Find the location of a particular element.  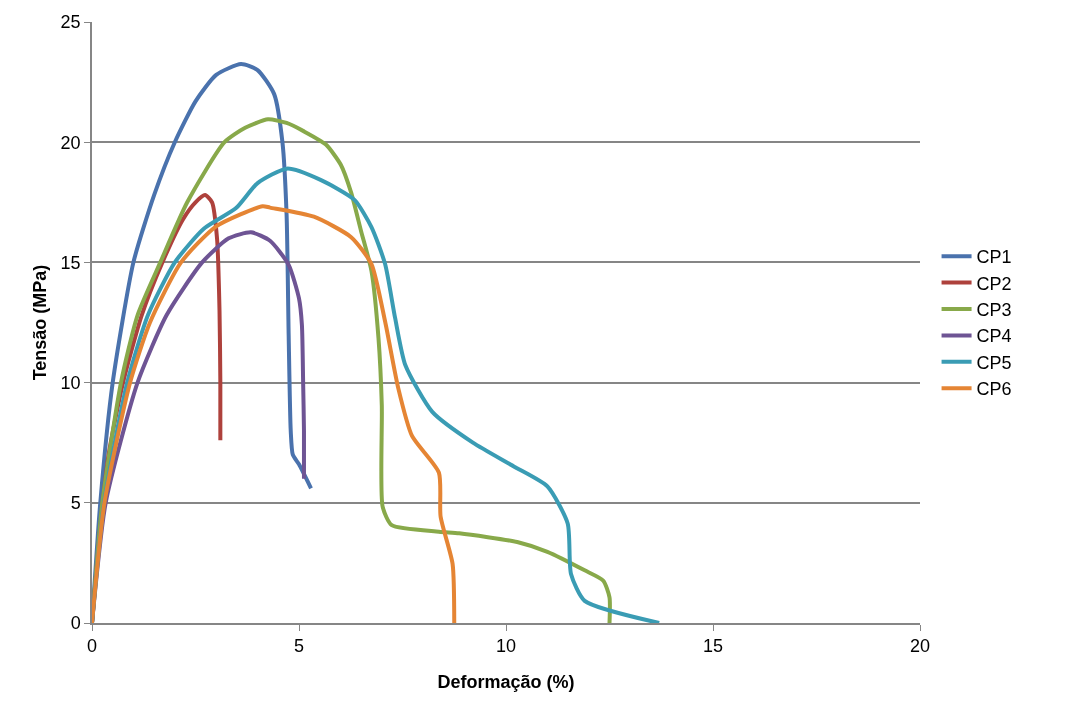

legend-label: CP1 is located at coordinates (994, 257).